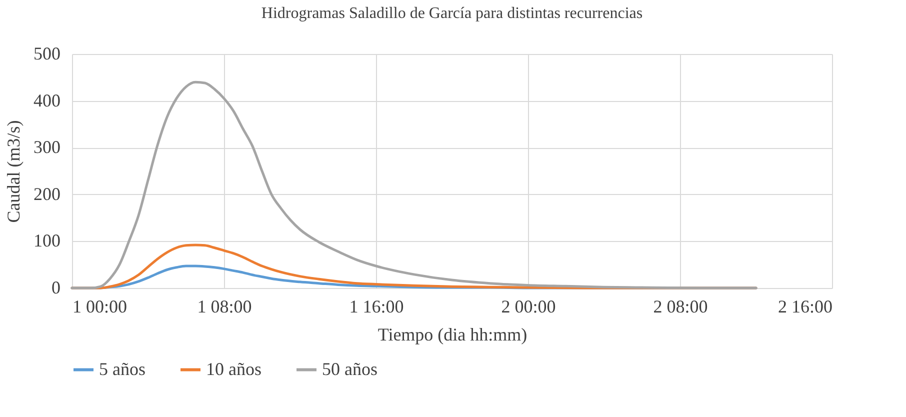  I want to click on x-tick-label: 2 00:00, so click(528, 306).